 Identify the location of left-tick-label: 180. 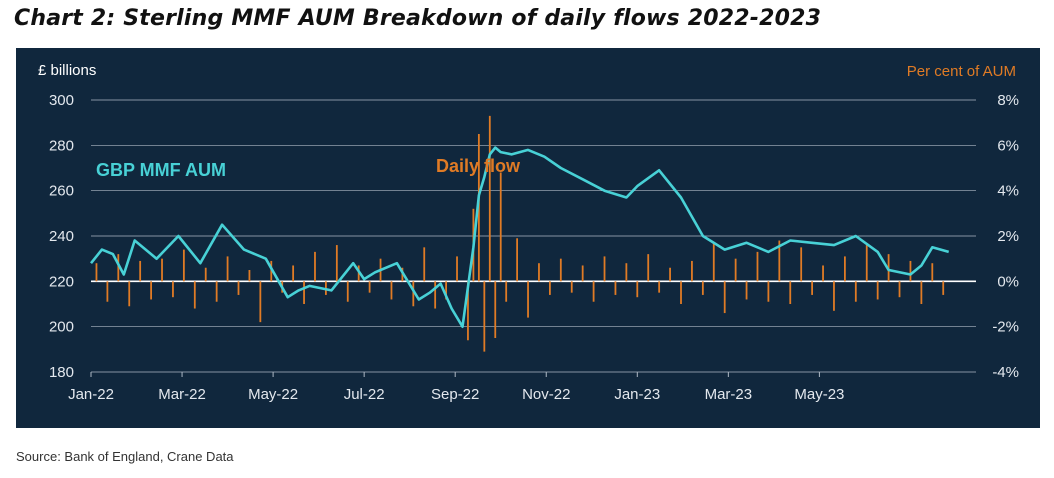
(61, 372).